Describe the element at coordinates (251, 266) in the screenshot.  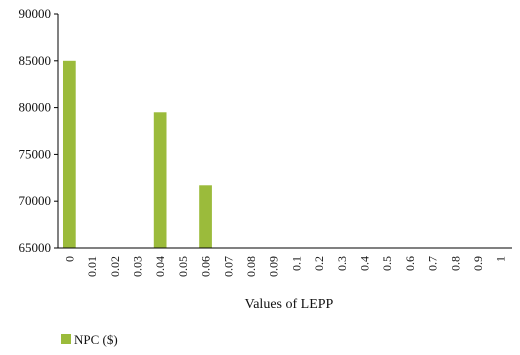
I see `x-tick-label-0.08: 0.08` at that location.